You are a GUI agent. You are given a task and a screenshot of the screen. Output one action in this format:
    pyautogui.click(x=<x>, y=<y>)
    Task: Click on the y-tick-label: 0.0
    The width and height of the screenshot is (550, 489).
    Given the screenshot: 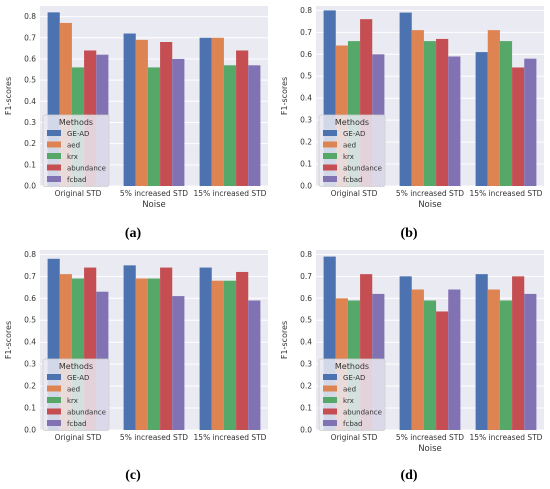 What is the action you would take?
    pyautogui.click(x=30, y=430)
    